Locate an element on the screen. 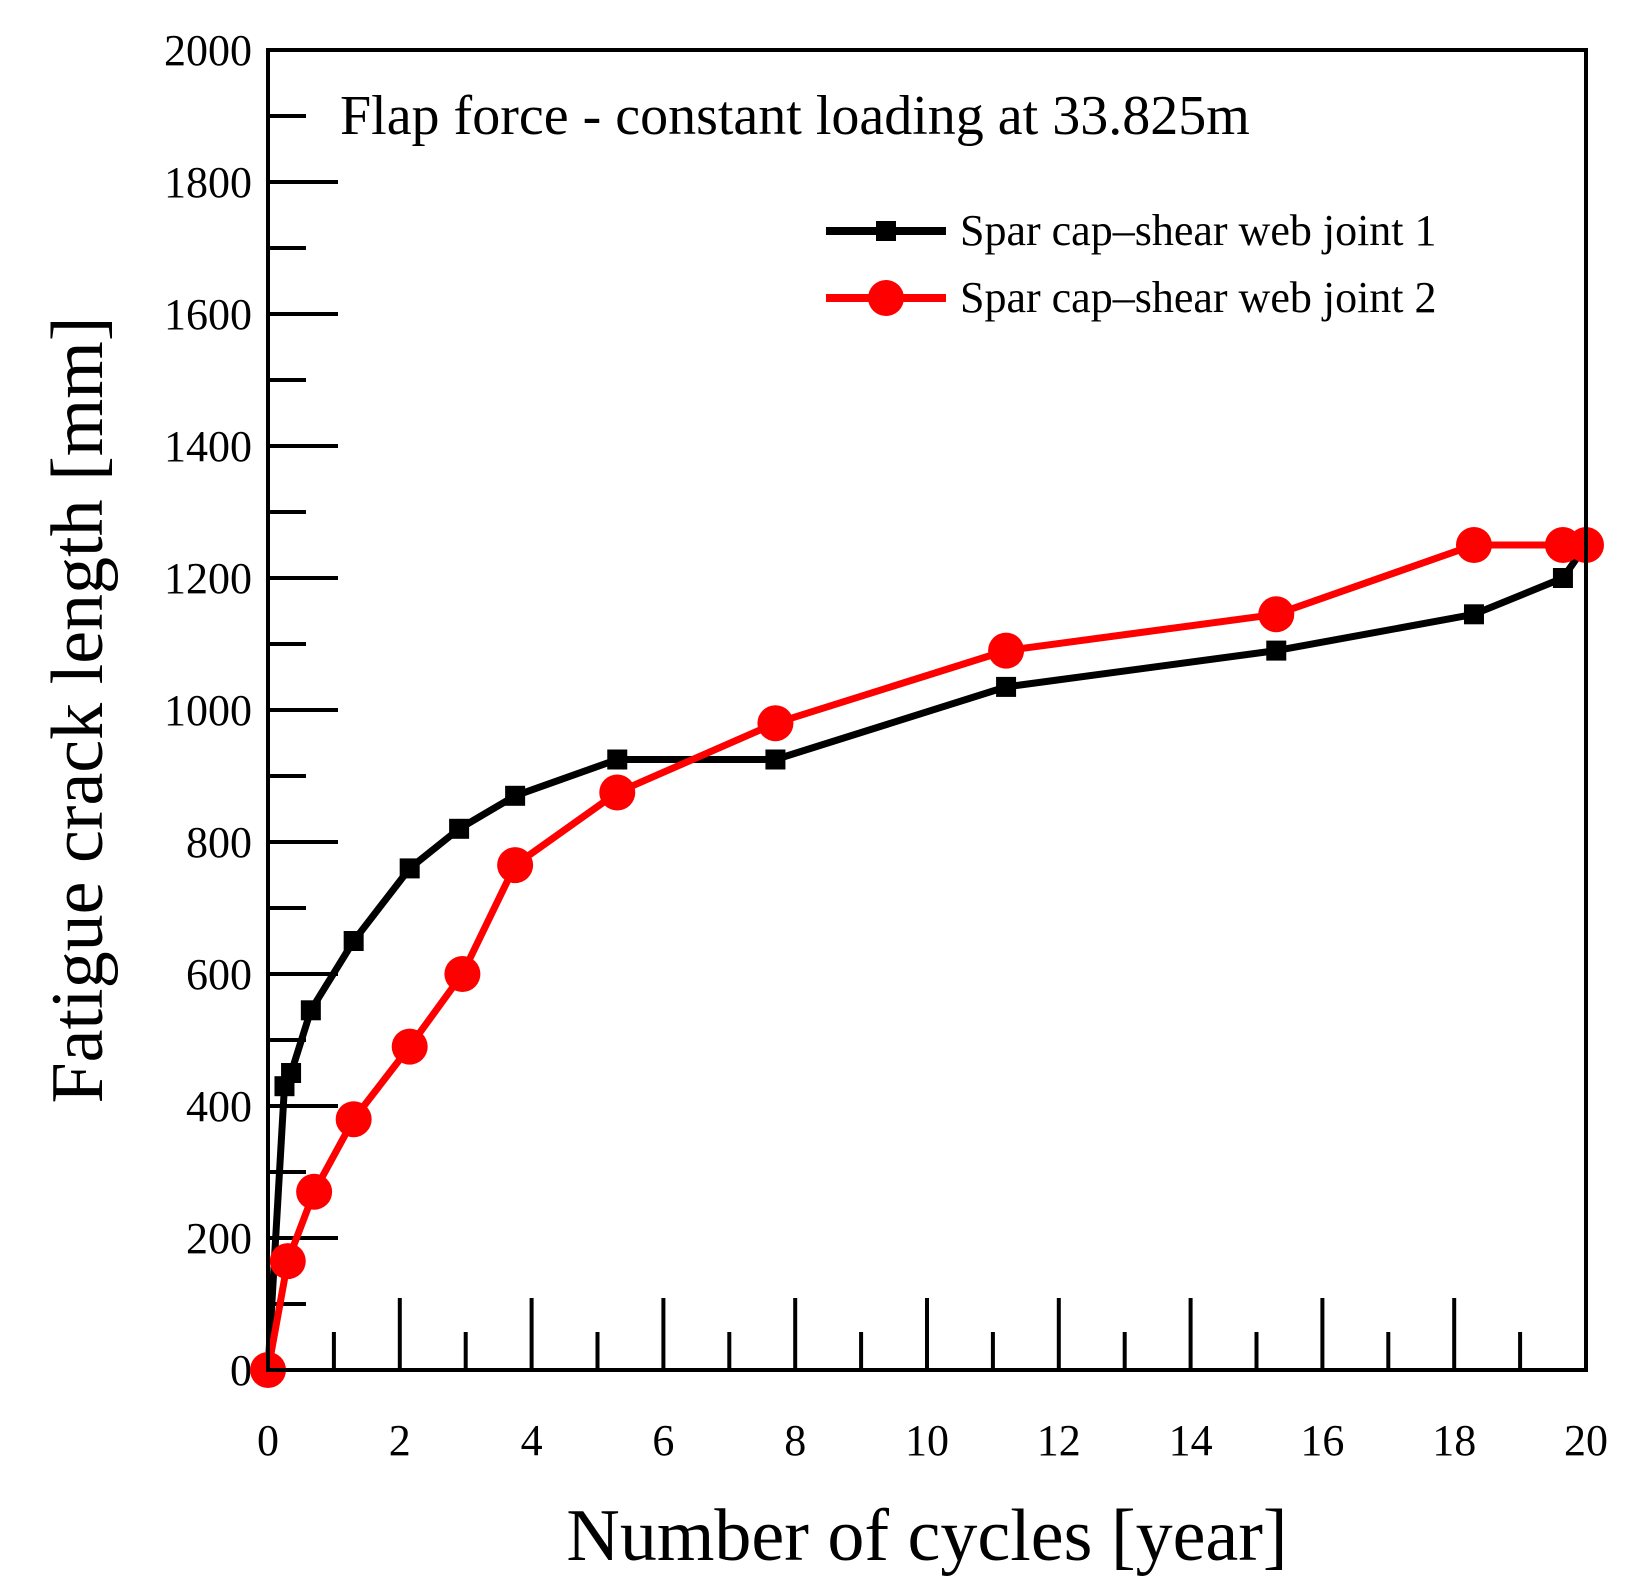  y-tick-label: 800 is located at coordinates (219, 842).